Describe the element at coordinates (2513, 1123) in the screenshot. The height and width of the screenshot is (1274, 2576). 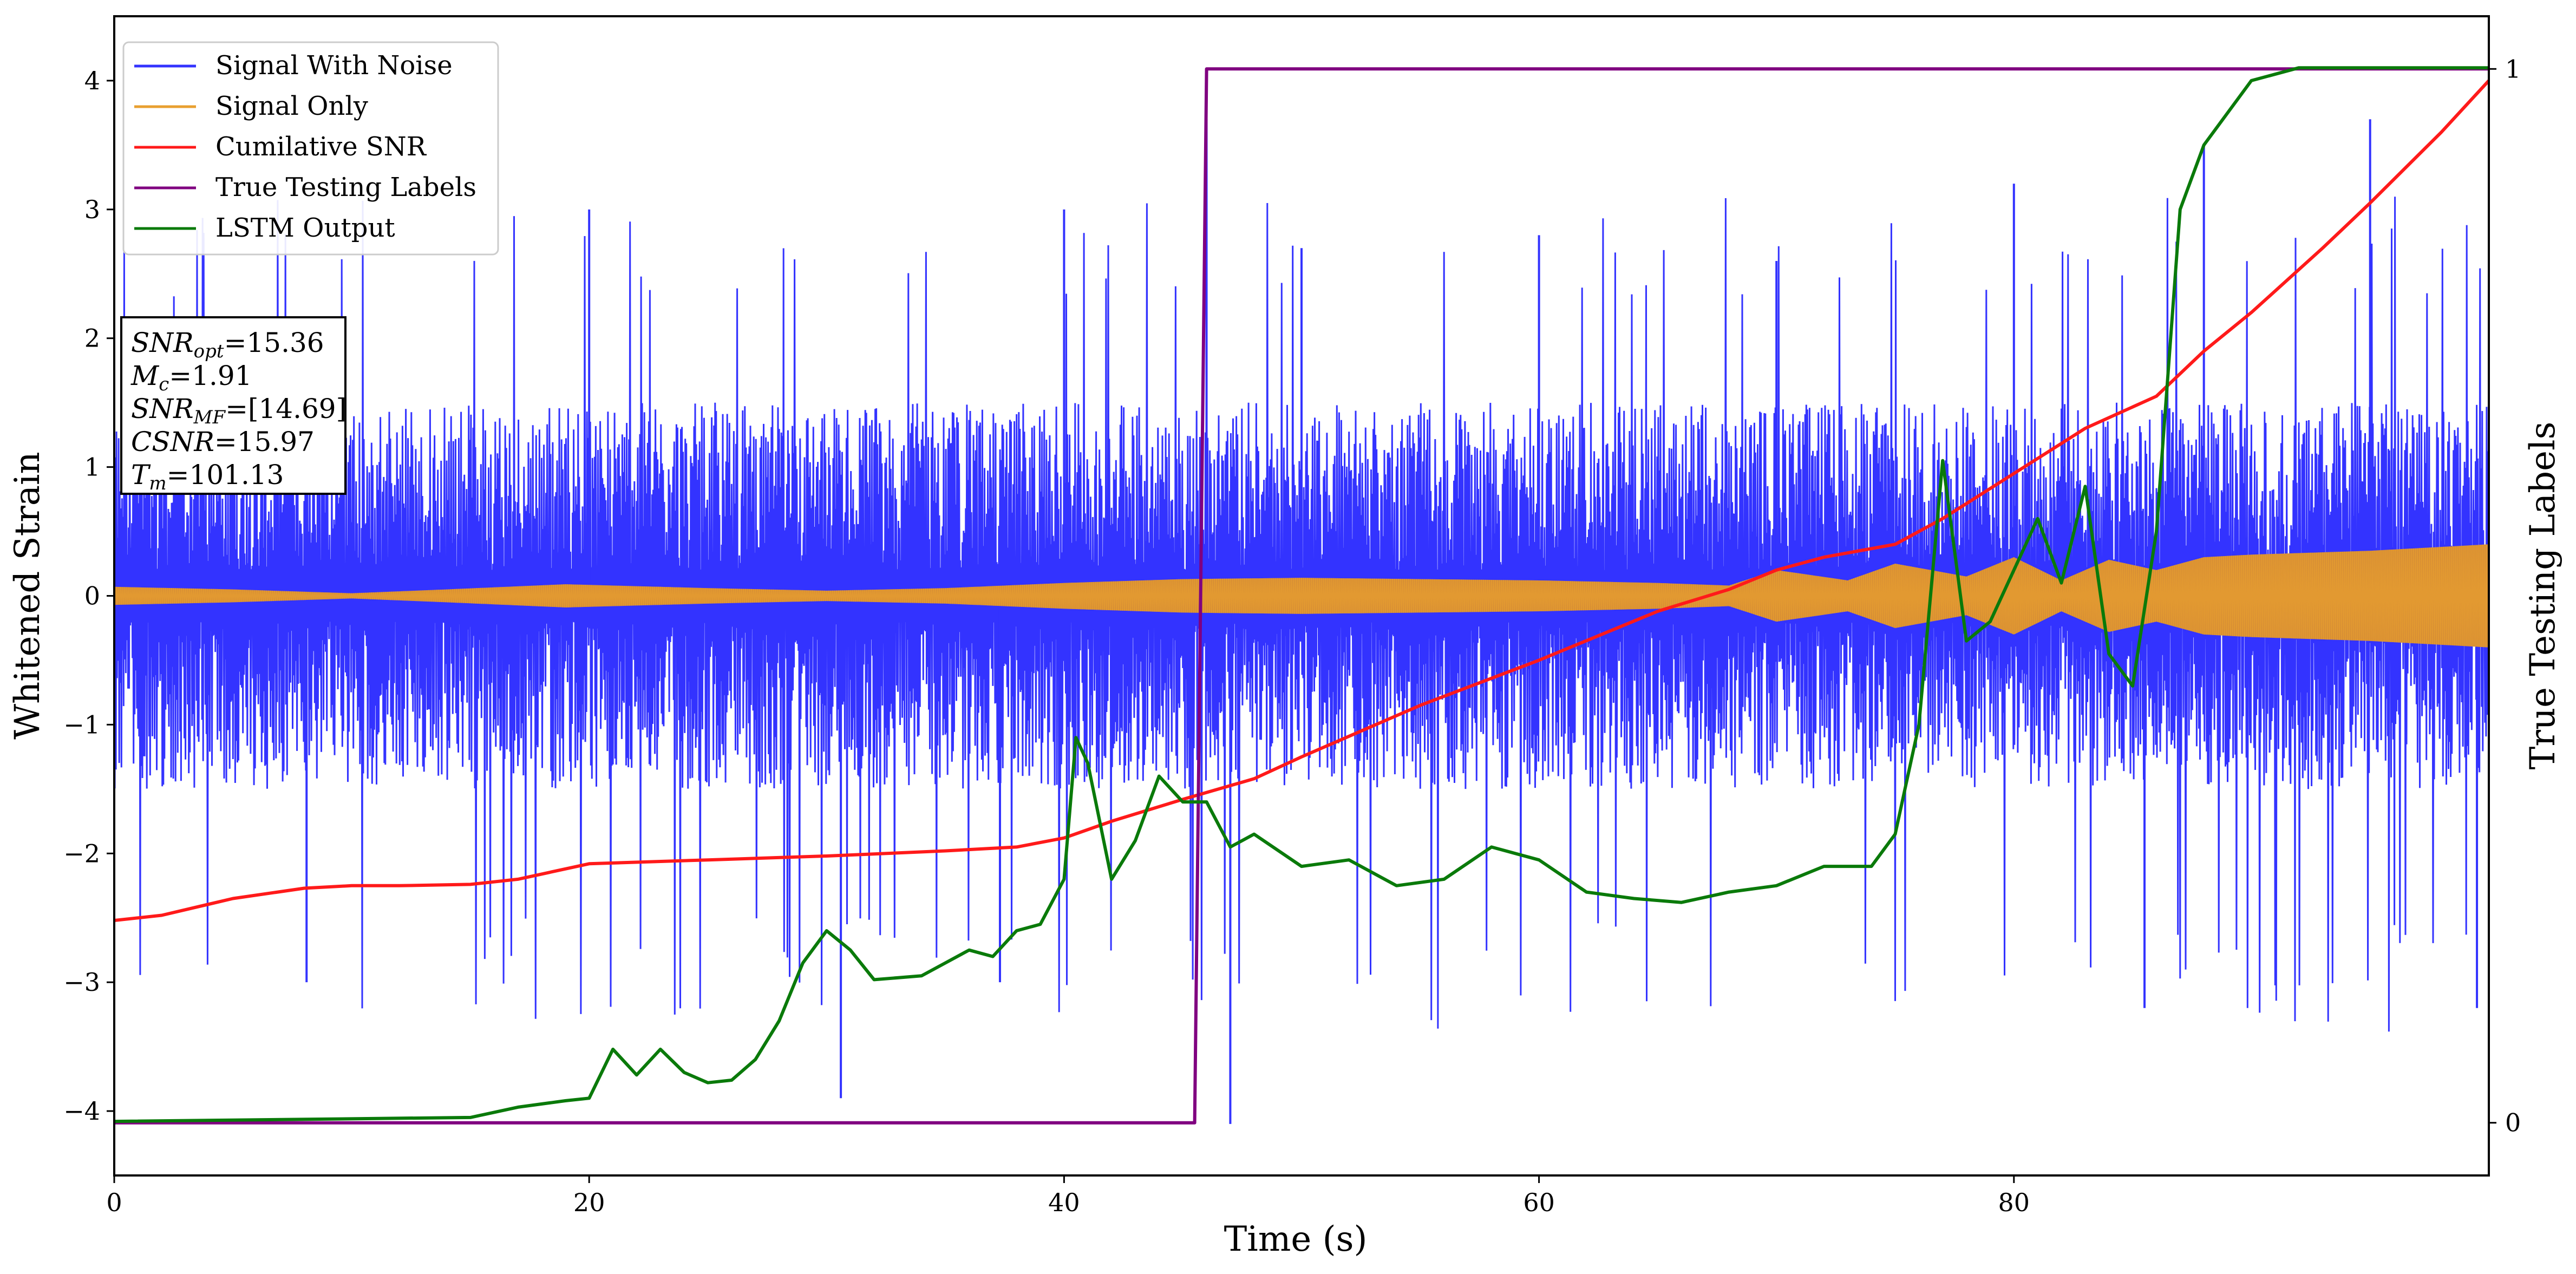
I see `y2-tick-label: 0` at that location.